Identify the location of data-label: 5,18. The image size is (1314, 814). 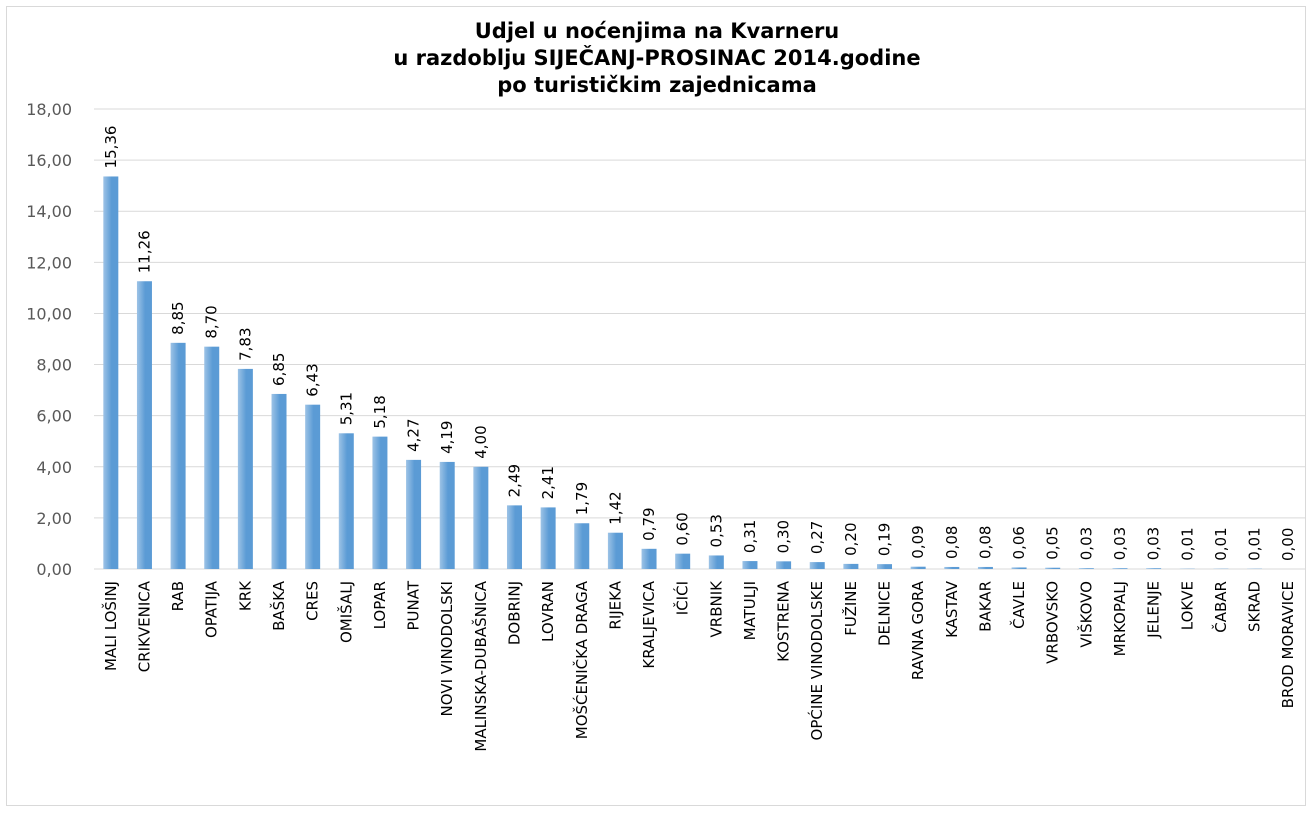
(380, 411).